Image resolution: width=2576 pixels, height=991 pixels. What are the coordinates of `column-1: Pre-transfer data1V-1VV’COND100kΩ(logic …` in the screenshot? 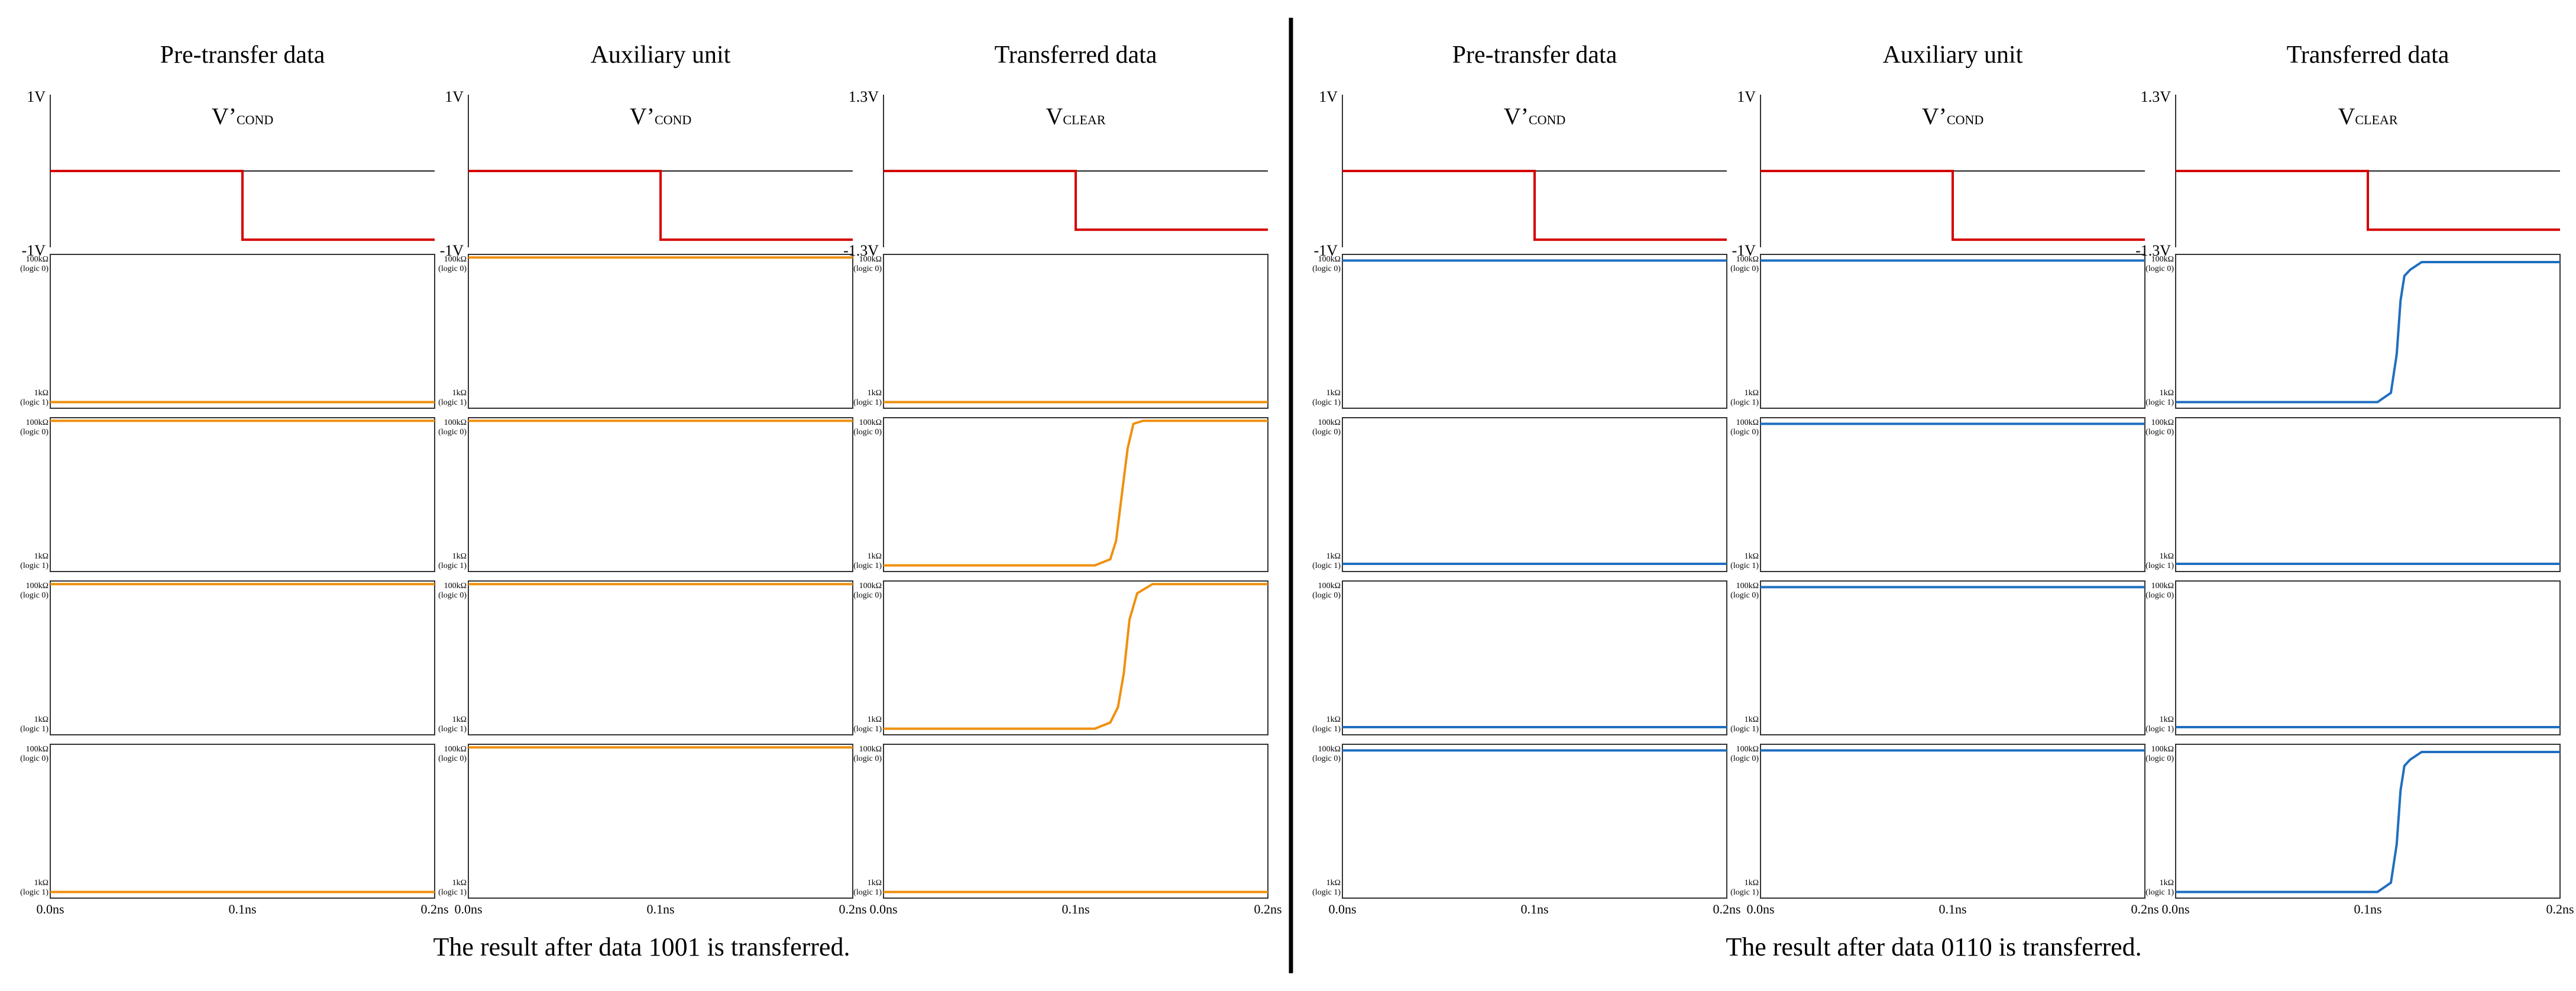 It's located at (234, 478).